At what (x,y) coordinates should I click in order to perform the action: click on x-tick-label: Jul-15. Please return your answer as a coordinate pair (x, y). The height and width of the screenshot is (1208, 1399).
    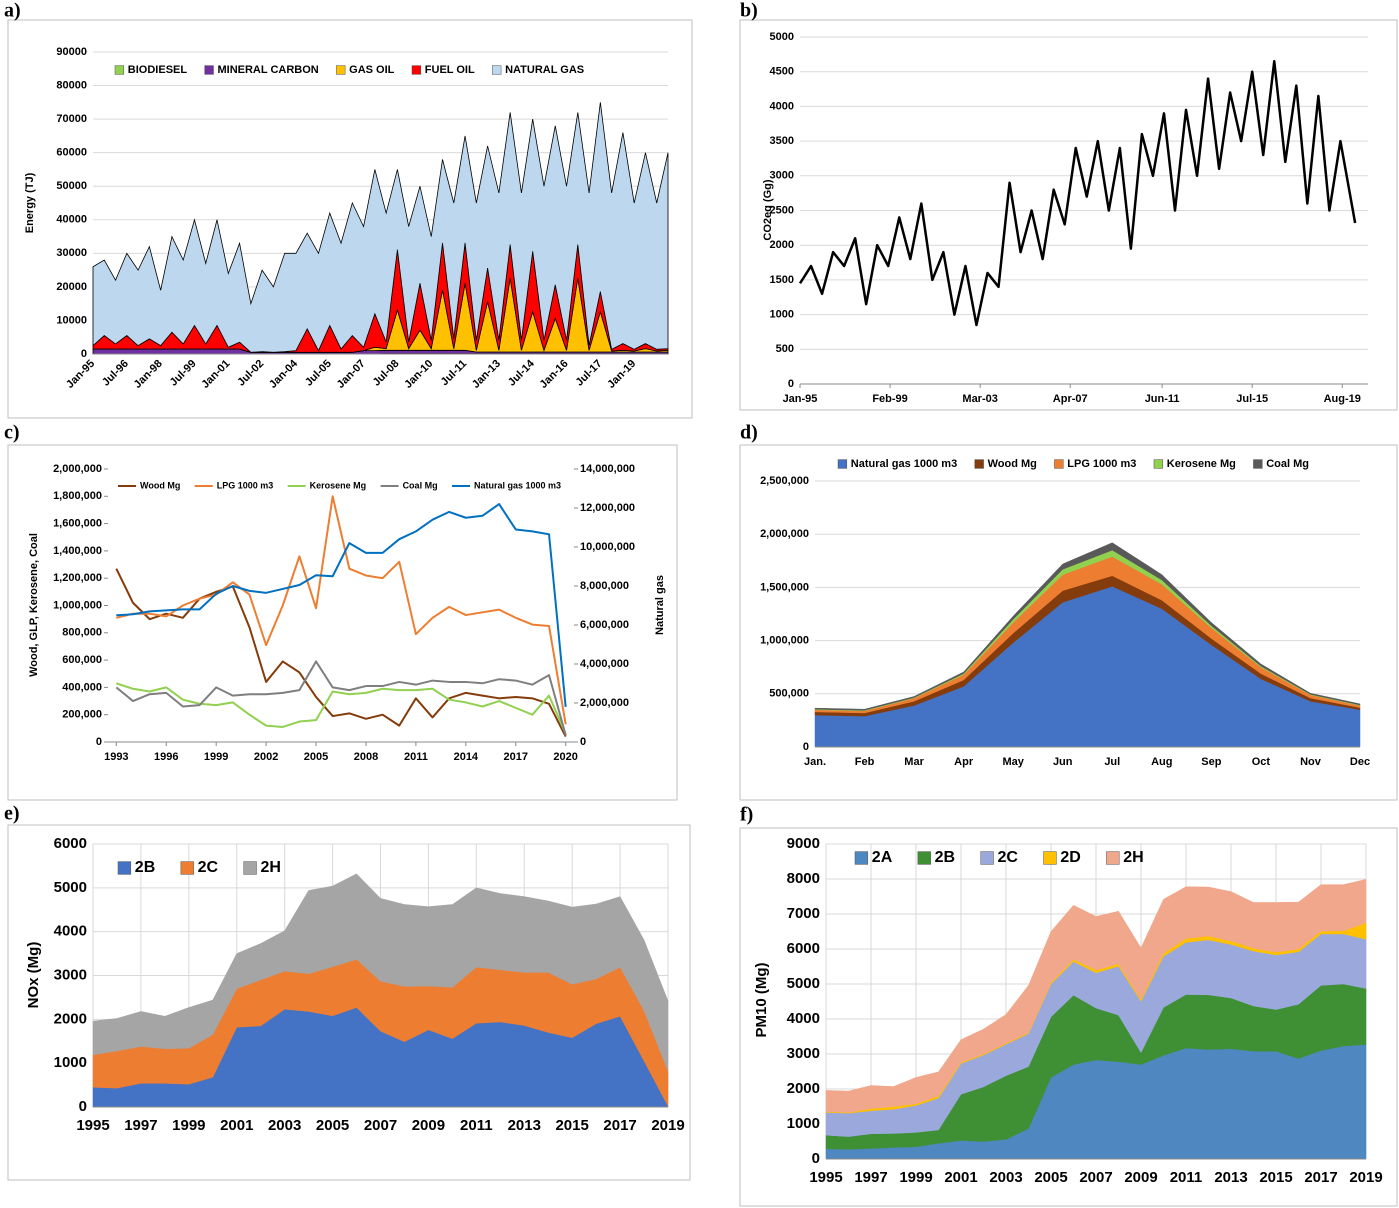
    Looking at the image, I should click on (1252, 399).